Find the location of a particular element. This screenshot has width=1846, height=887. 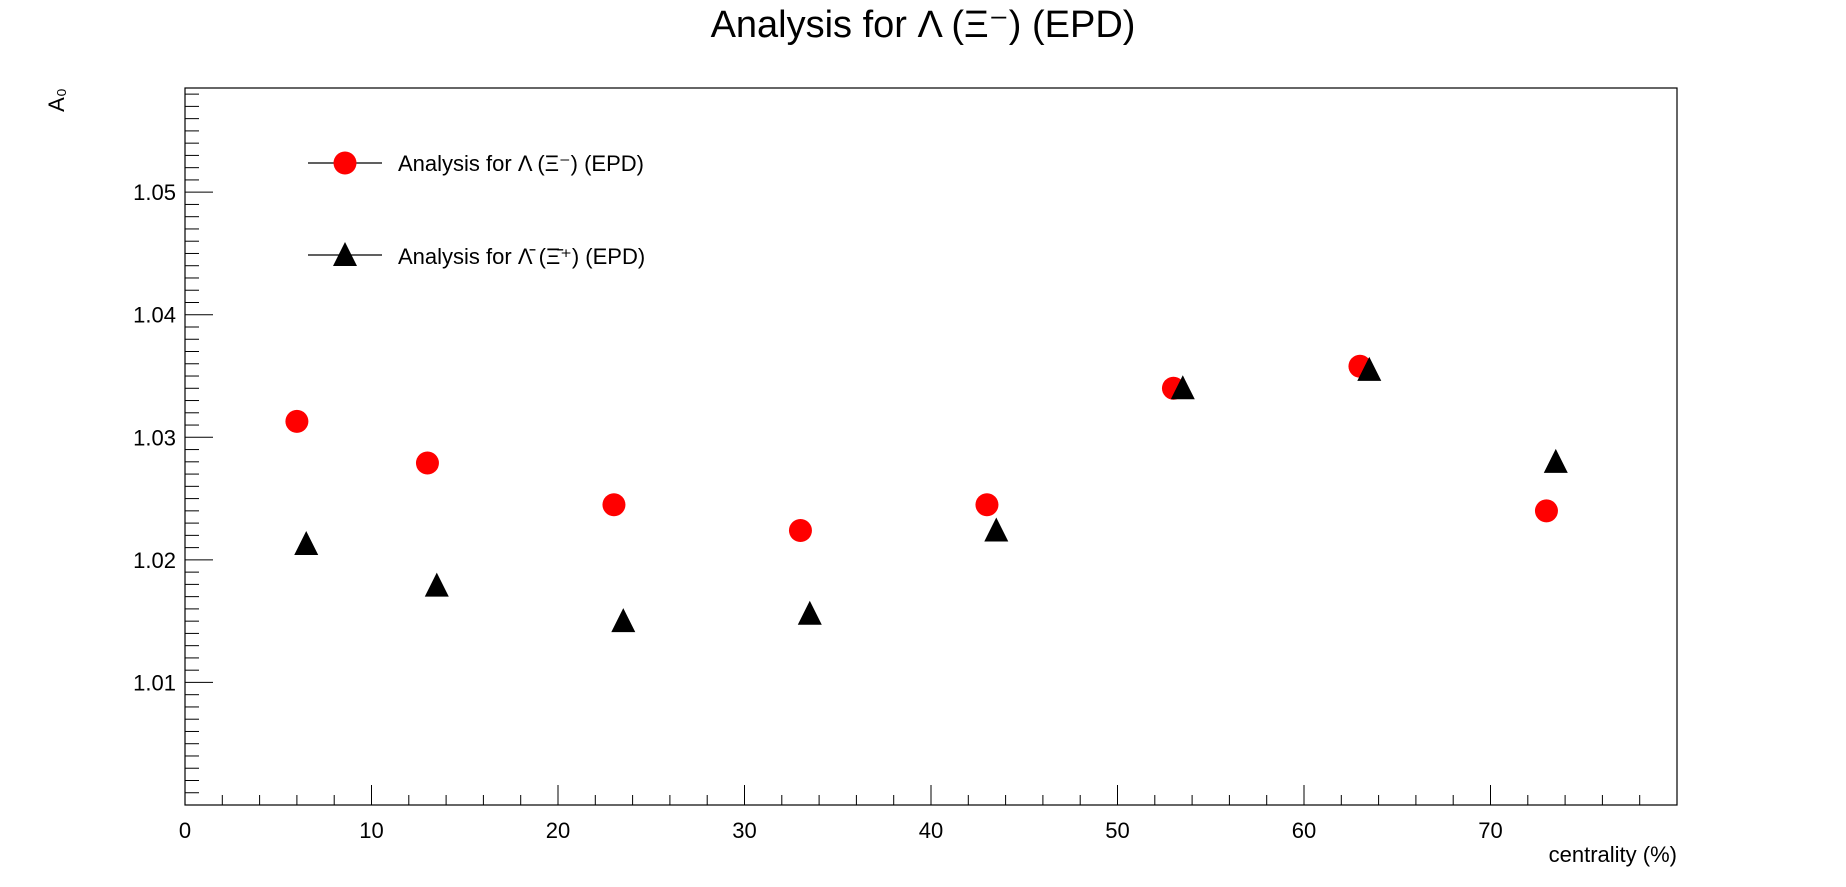

y-tick-label: 1.05 is located at coordinates (154, 192).